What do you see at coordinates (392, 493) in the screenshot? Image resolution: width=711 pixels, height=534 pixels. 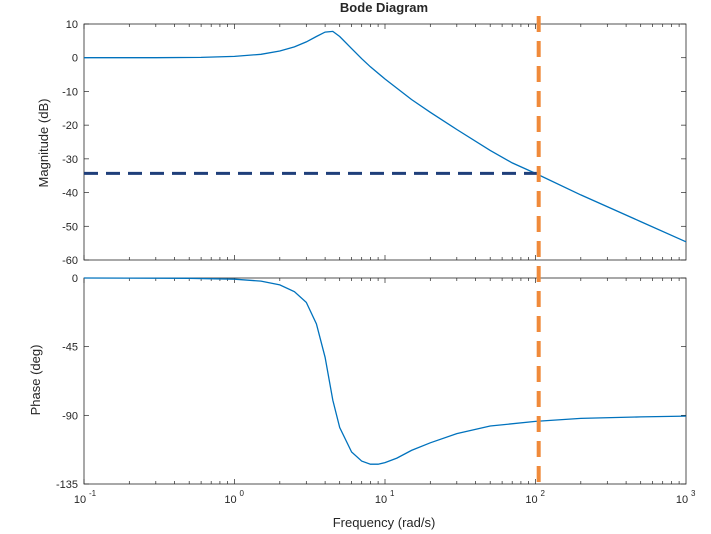 I see `xtick-exponent: 1` at bounding box center [392, 493].